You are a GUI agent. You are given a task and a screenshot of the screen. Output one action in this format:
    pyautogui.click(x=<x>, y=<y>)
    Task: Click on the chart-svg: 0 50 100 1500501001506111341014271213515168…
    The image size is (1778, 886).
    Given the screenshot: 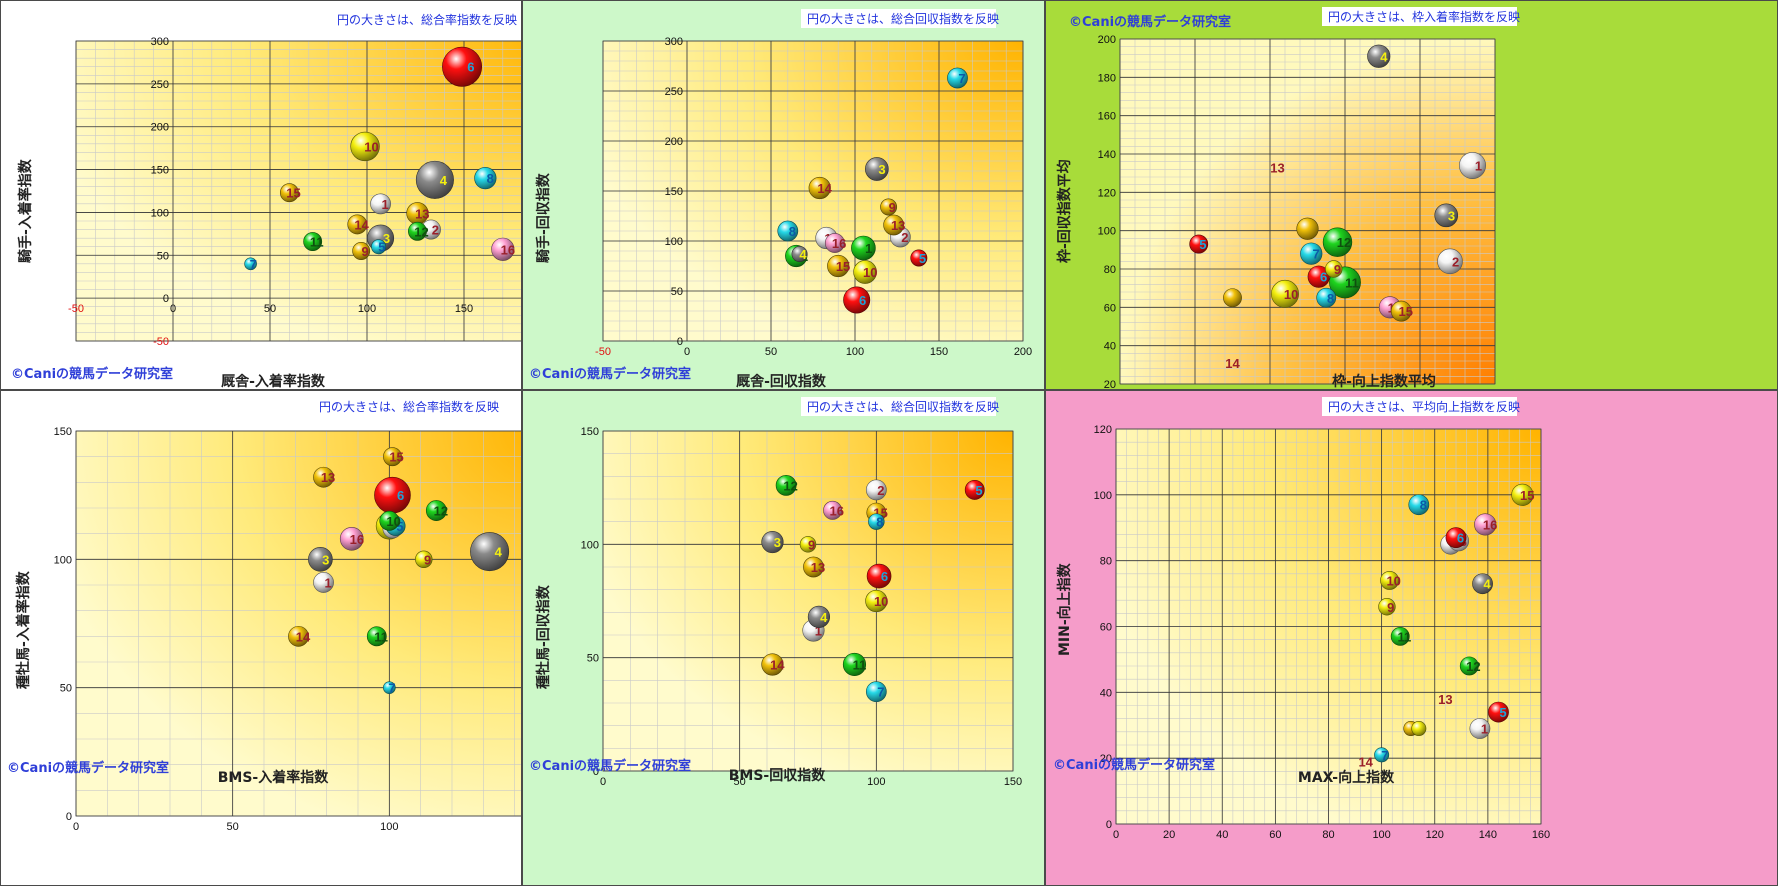 What is the action you would take?
    pyautogui.click(x=802, y=607)
    